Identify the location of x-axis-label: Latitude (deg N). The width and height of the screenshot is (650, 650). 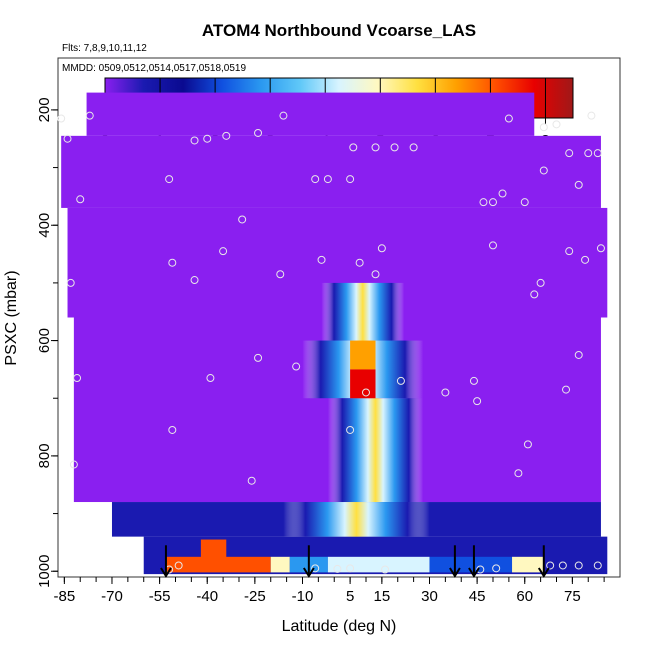
(339, 626).